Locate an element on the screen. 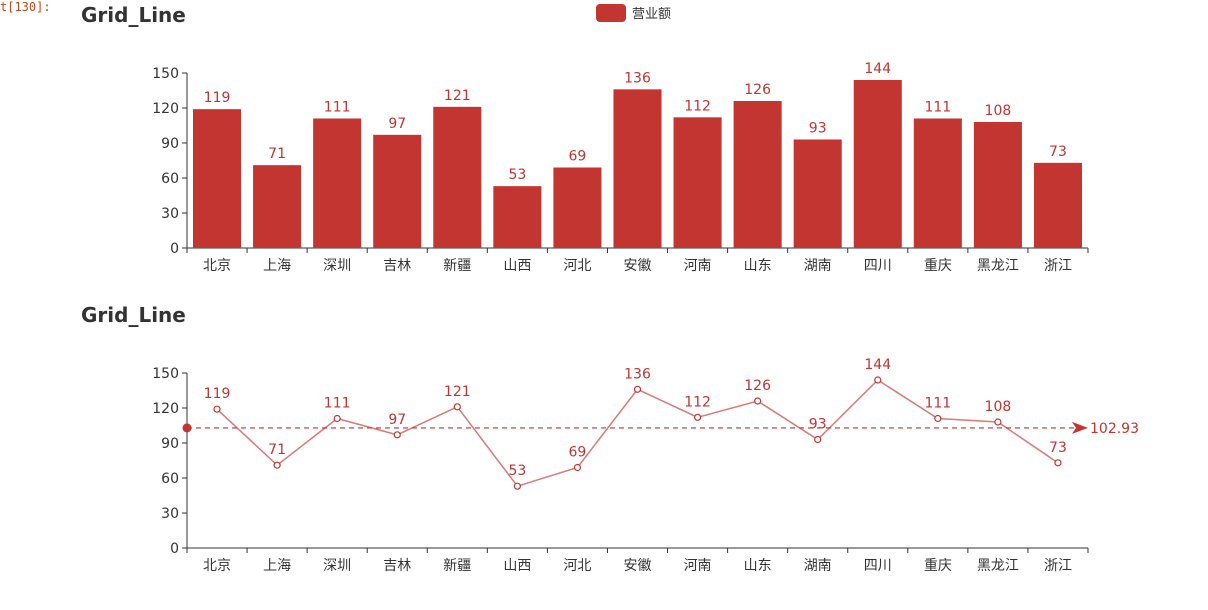 This screenshot has height=610, width=1208. x-tick-label: 北京 is located at coordinates (217, 266).